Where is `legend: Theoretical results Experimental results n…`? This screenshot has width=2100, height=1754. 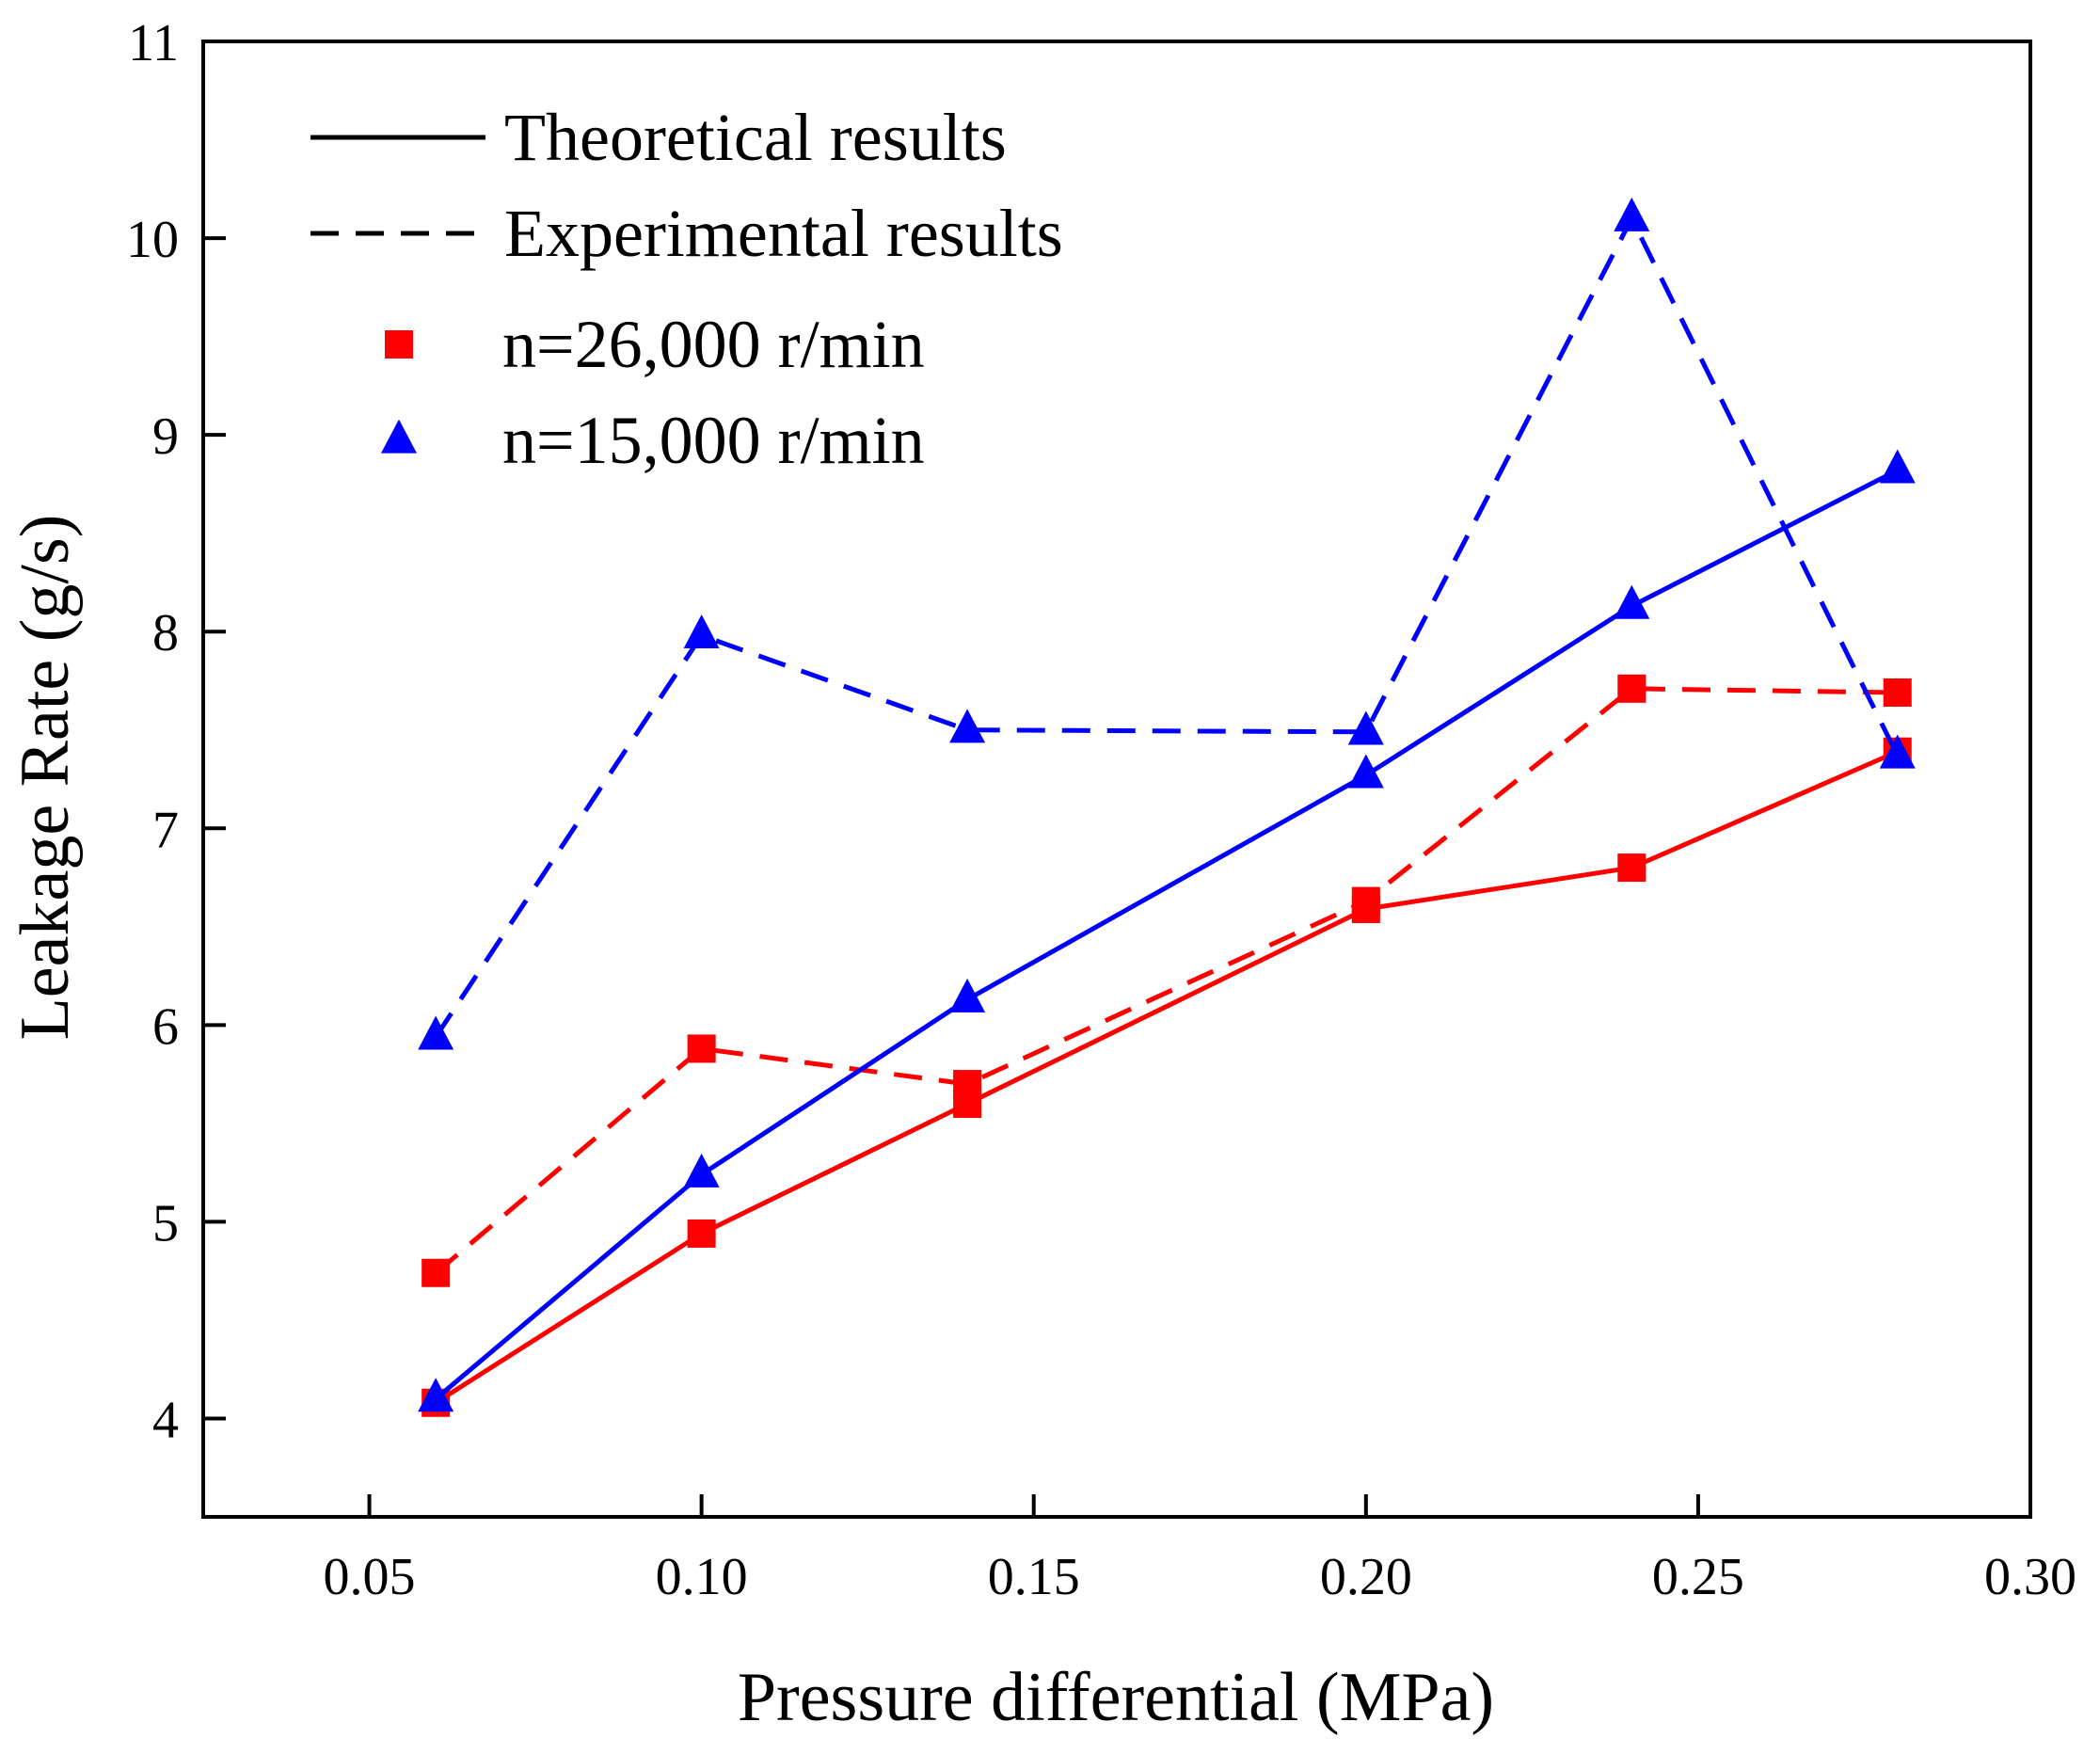
legend: Theoretical results Experimental results n… is located at coordinates (687, 289).